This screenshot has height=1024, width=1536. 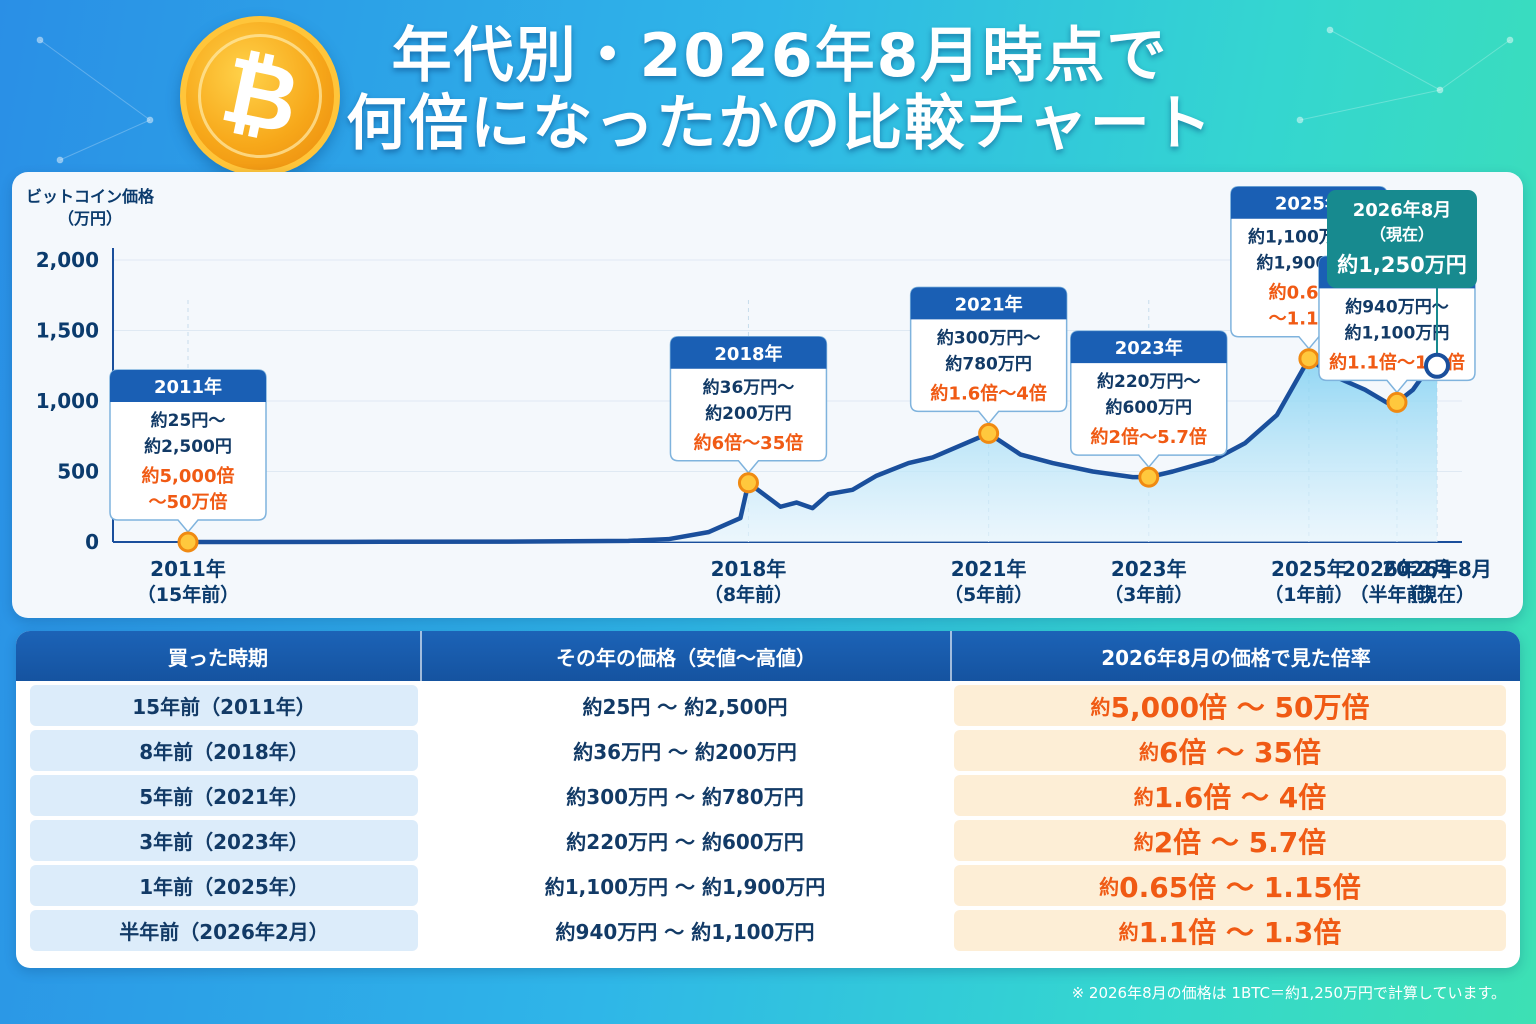 I want to click on table-row: 5年前（2021年） 約300万円 〜 約780万円 約 1.6倍 〜 4倍, so click(x=768, y=795).